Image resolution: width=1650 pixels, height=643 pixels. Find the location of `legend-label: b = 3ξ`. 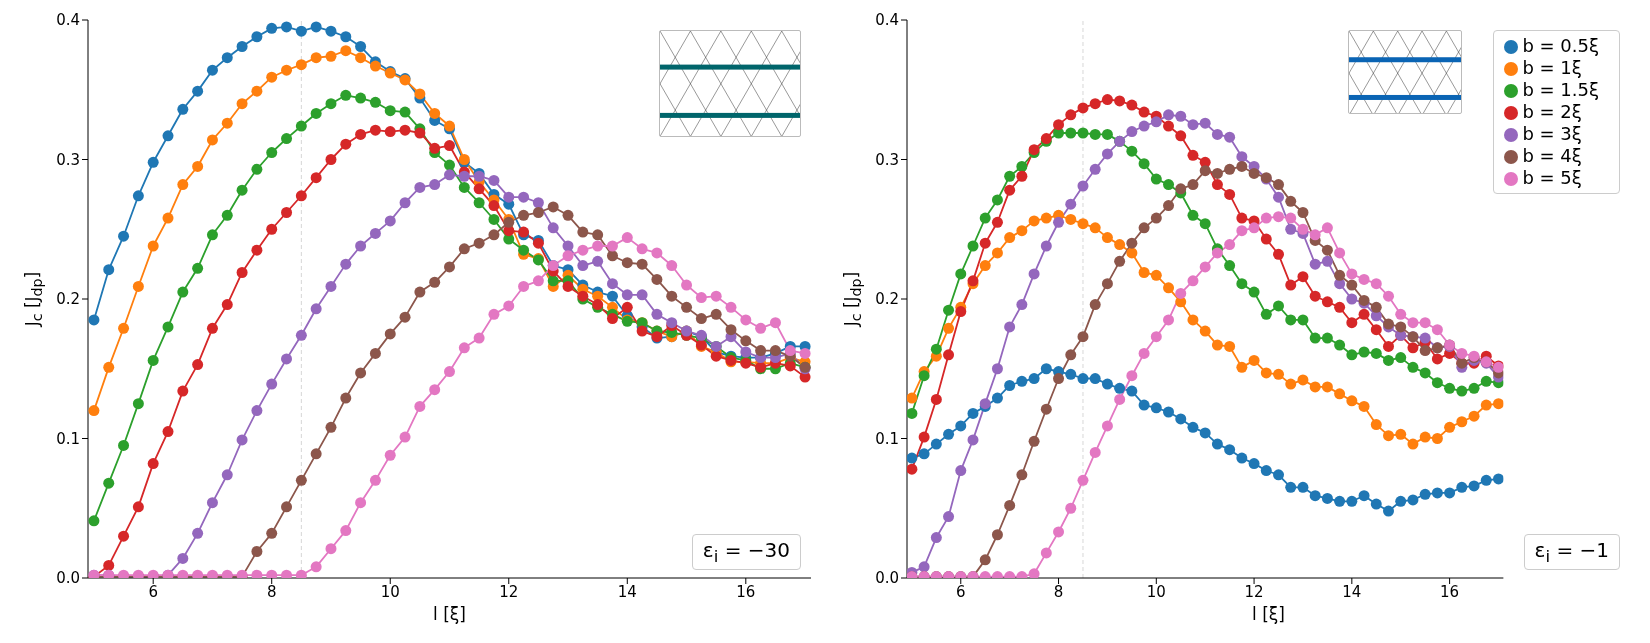

legend-label: b = 3ξ is located at coordinates (1552, 133).